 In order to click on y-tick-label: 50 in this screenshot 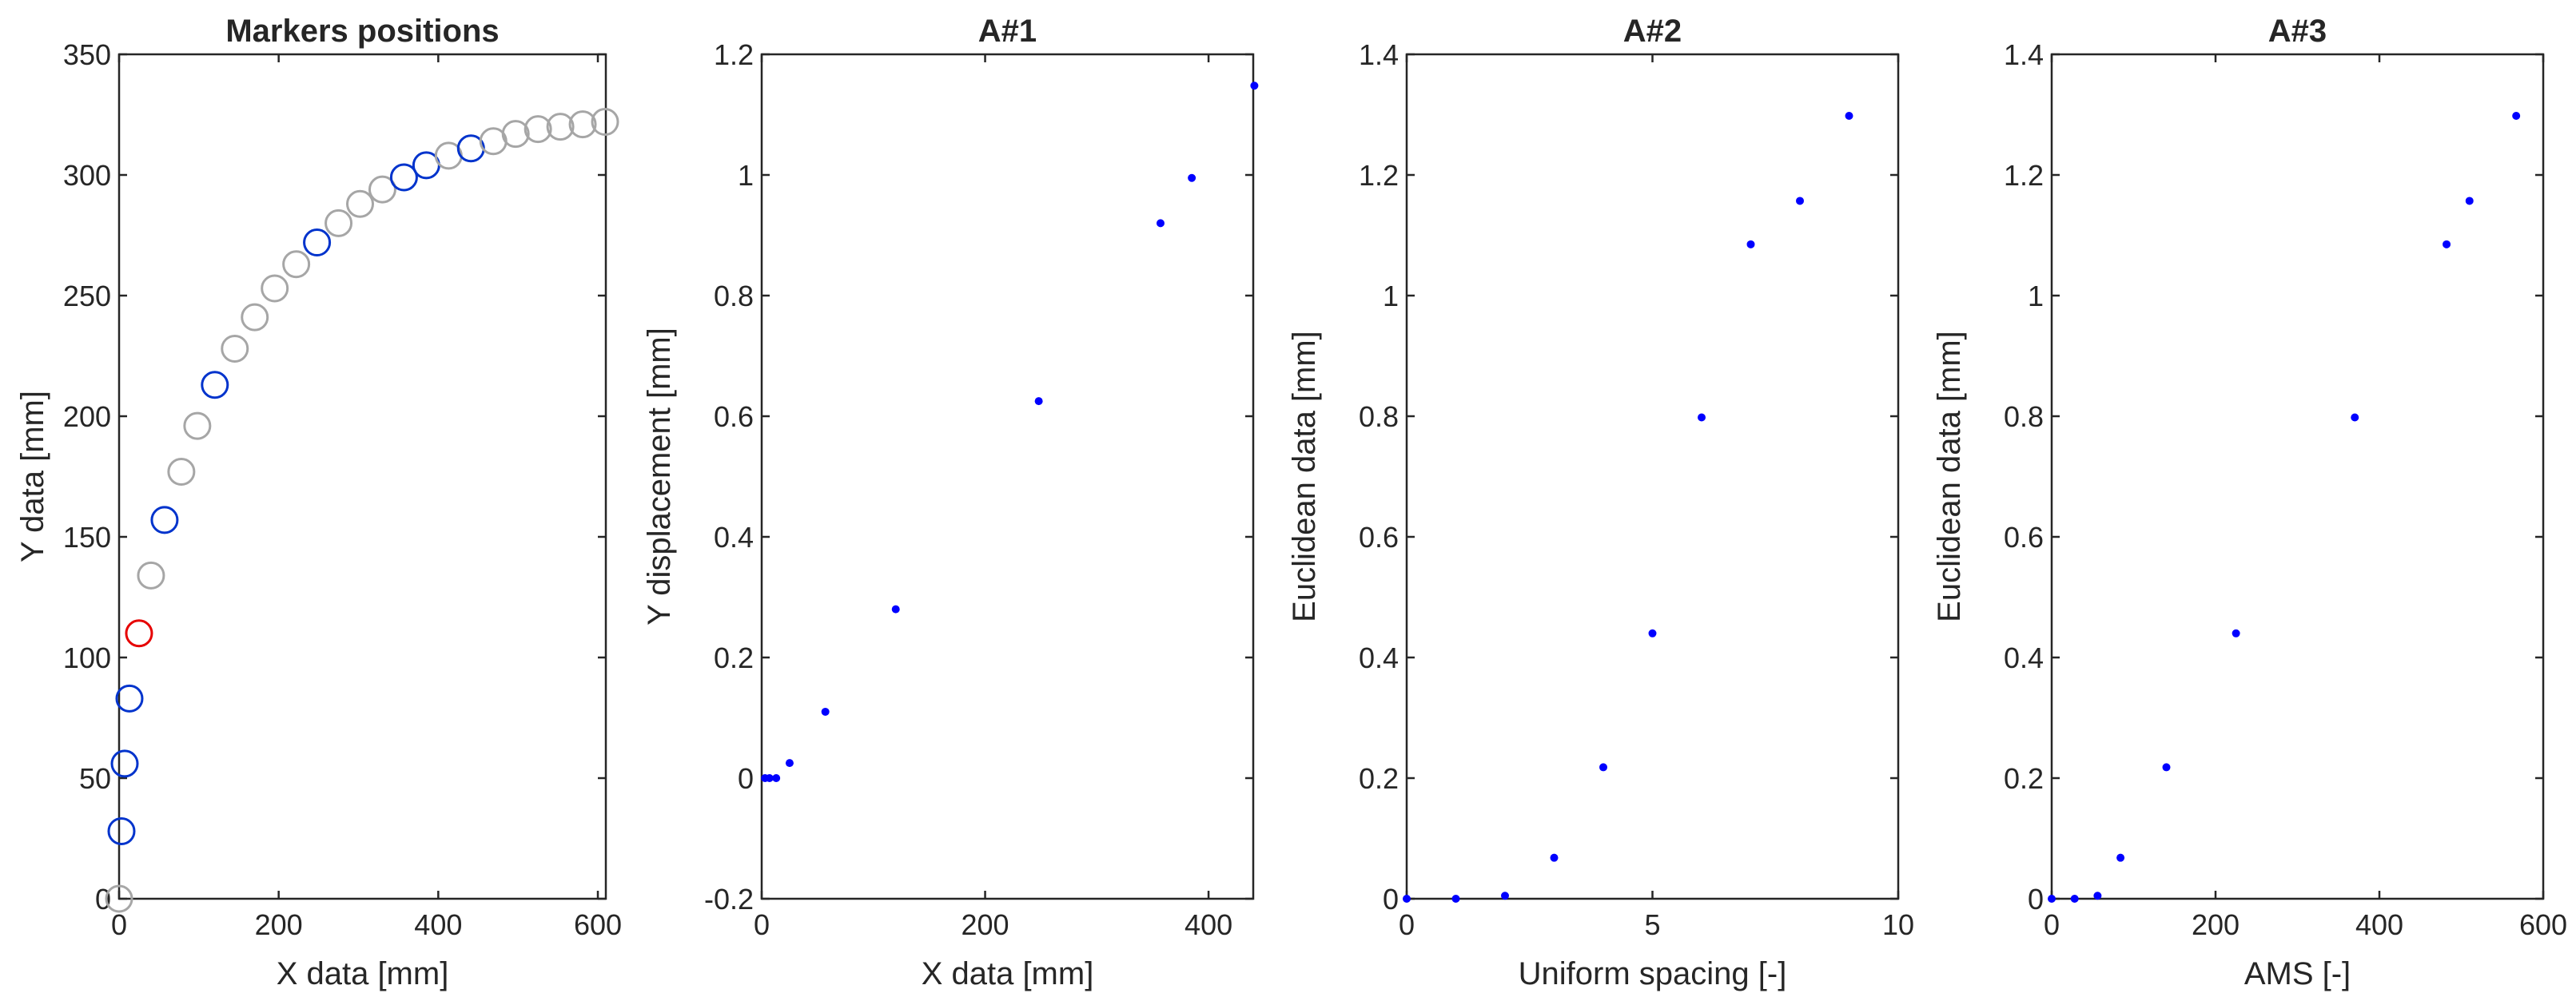, I will do `click(95, 778)`.